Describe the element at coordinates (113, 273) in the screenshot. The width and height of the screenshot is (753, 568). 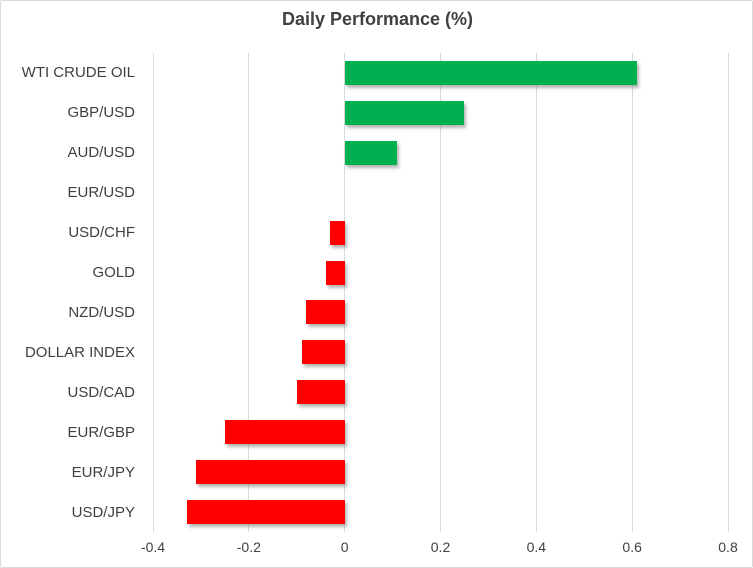
I see `category-label-gold: GOLD` at that location.